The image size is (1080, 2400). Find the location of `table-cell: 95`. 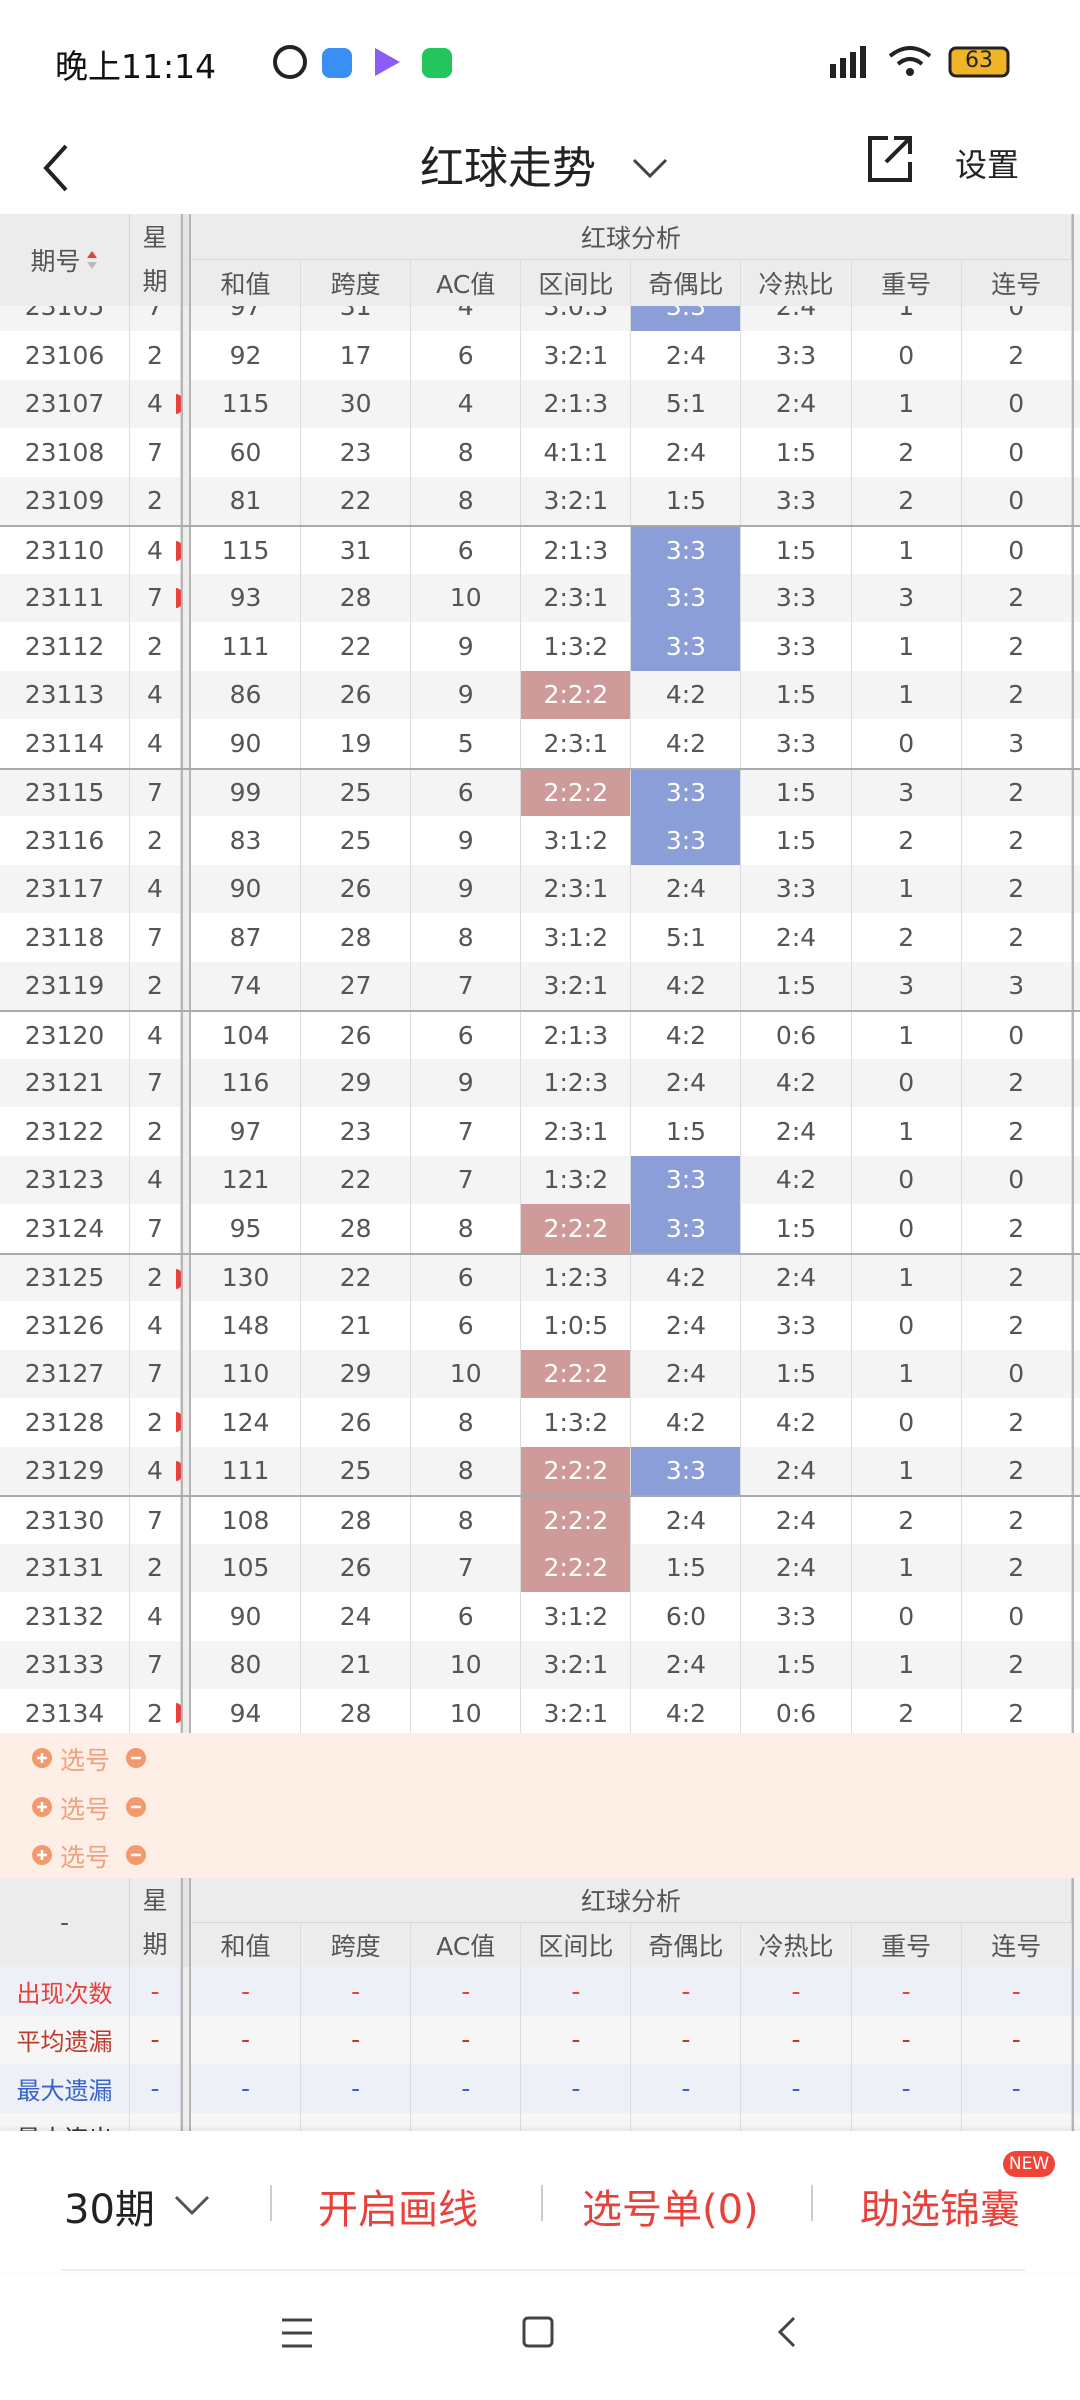

table-cell: 95 is located at coordinates (246, 1228).